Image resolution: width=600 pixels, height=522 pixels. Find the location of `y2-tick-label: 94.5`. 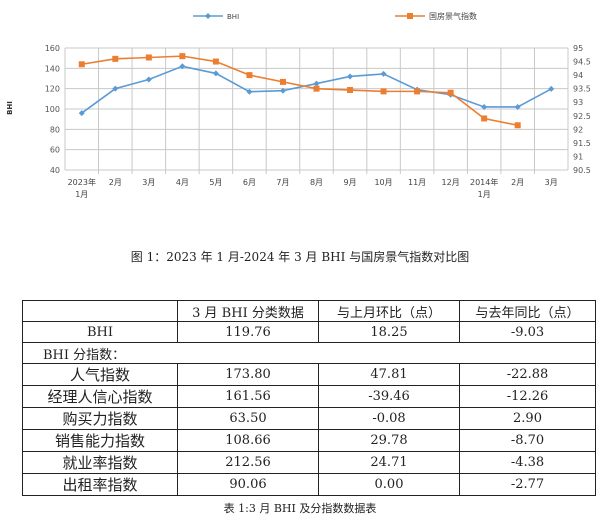

y2-tick-label: 94.5 is located at coordinates (582, 62).